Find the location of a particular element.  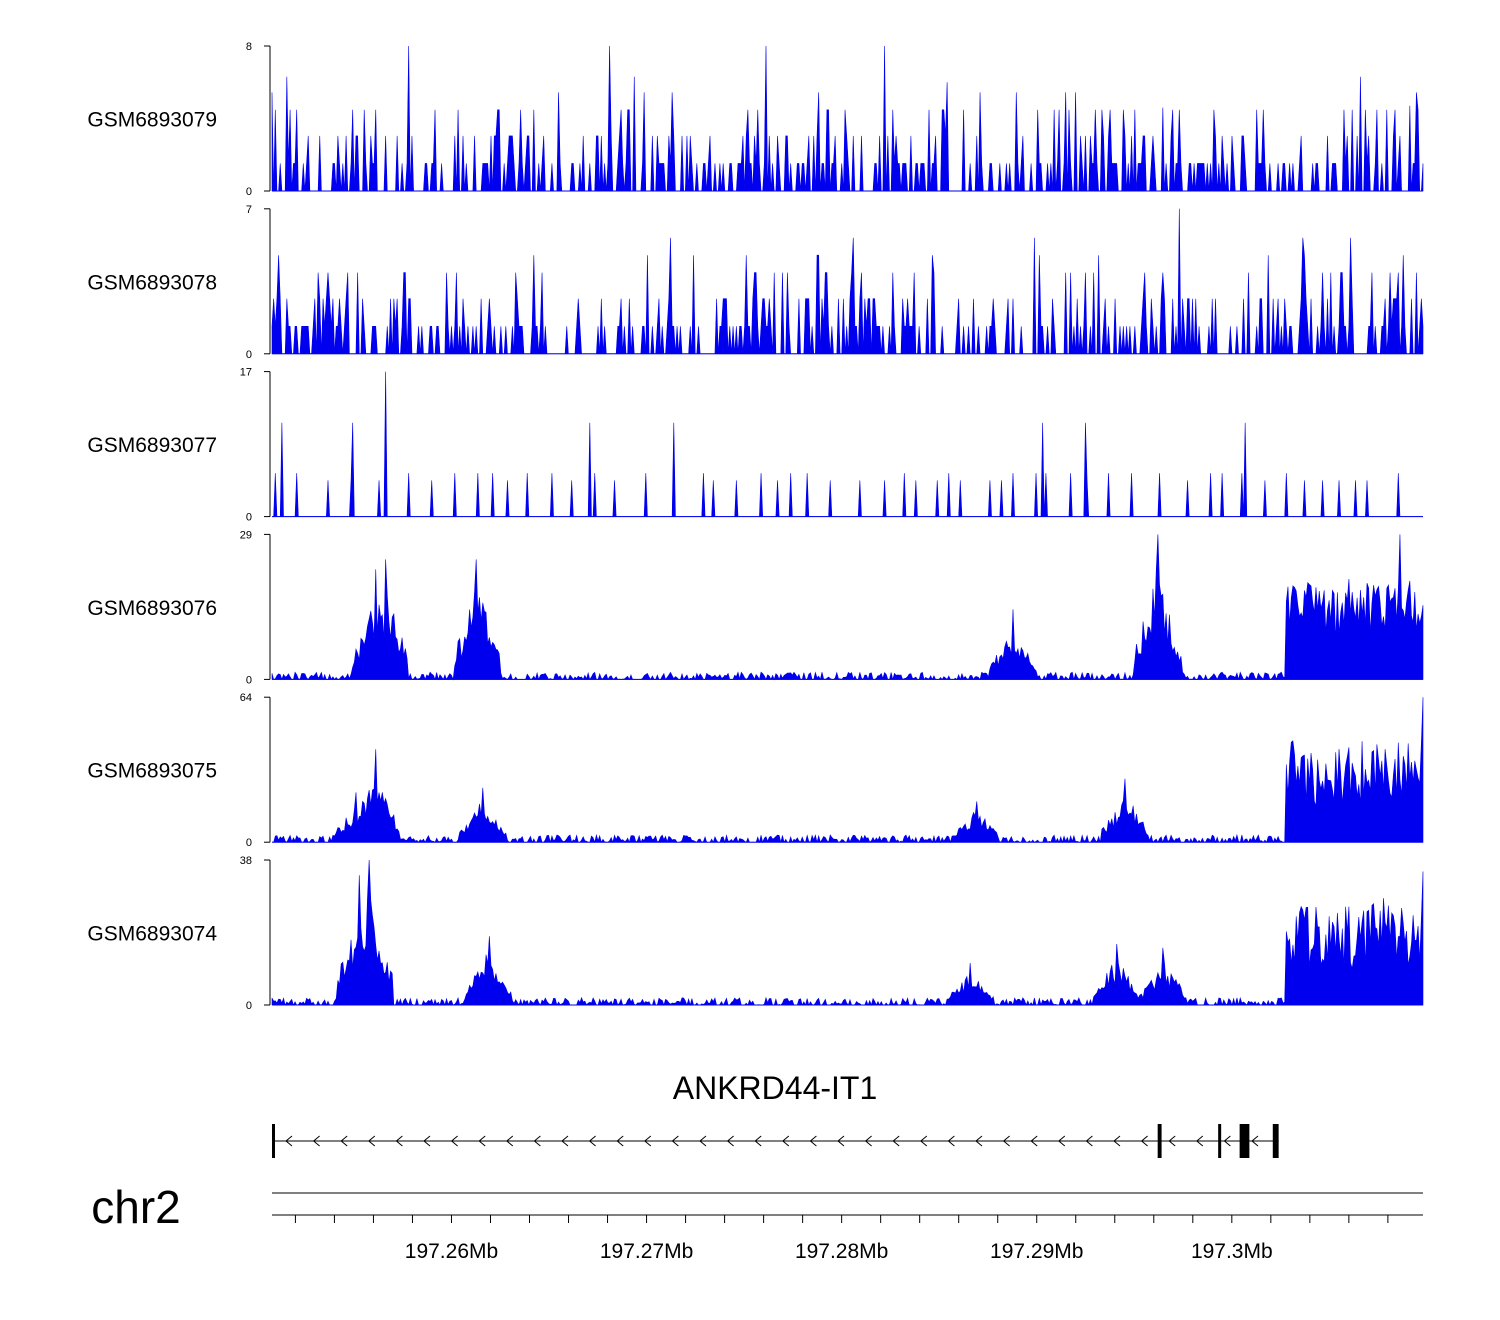

y-tick-label-max: 29 is located at coordinates (246, 535).